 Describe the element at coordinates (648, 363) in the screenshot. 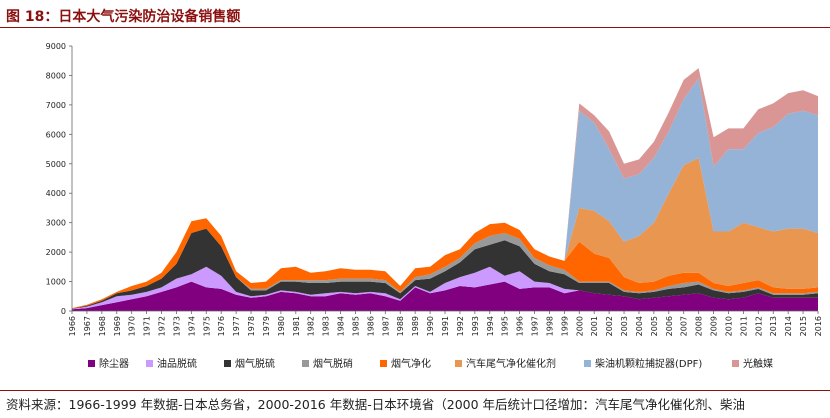

I see `legend-label: 柴油机颗粒捕捉器(DPF)` at that location.